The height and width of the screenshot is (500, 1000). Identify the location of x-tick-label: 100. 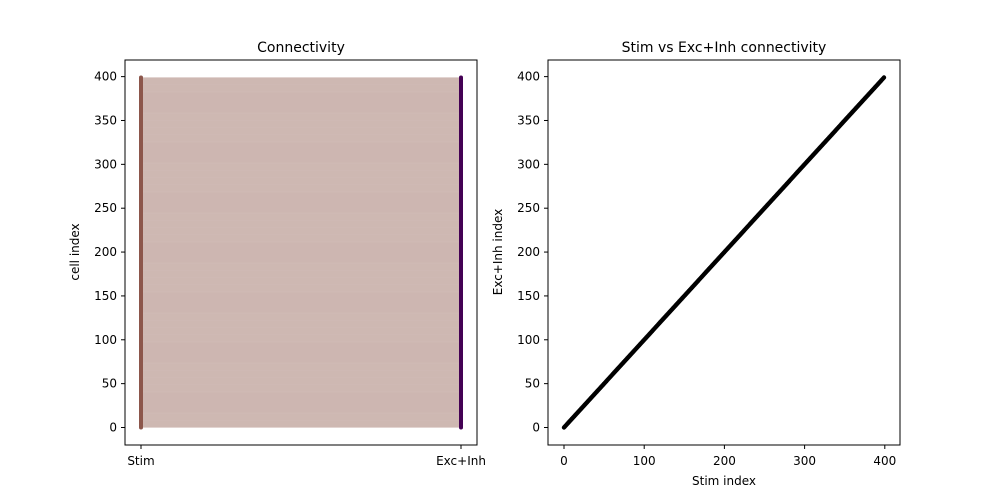
(644, 461).